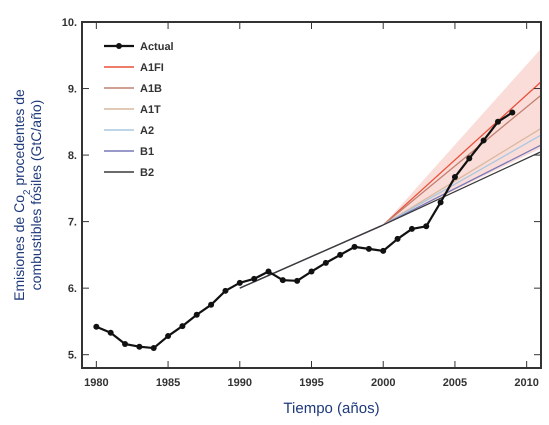  What do you see at coordinates (72, 156) in the screenshot?
I see `y-tick-label: 8.` at bounding box center [72, 156].